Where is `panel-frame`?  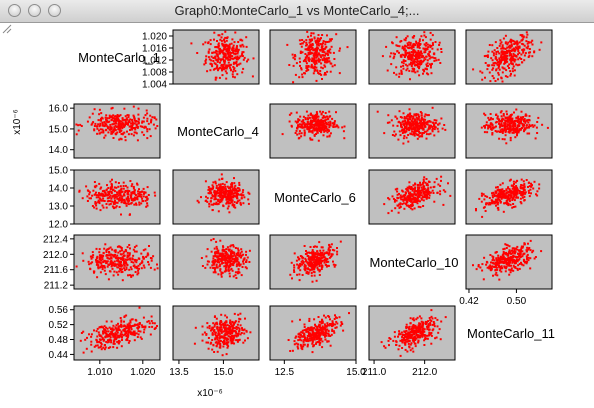 panel-frame is located at coordinates (313, 57).